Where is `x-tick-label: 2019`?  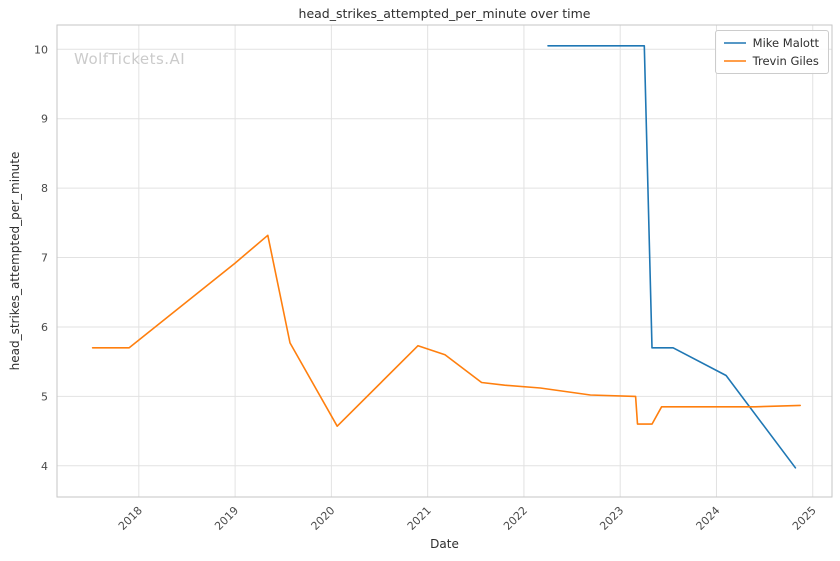 x-tick-label: 2019 is located at coordinates (226, 518).